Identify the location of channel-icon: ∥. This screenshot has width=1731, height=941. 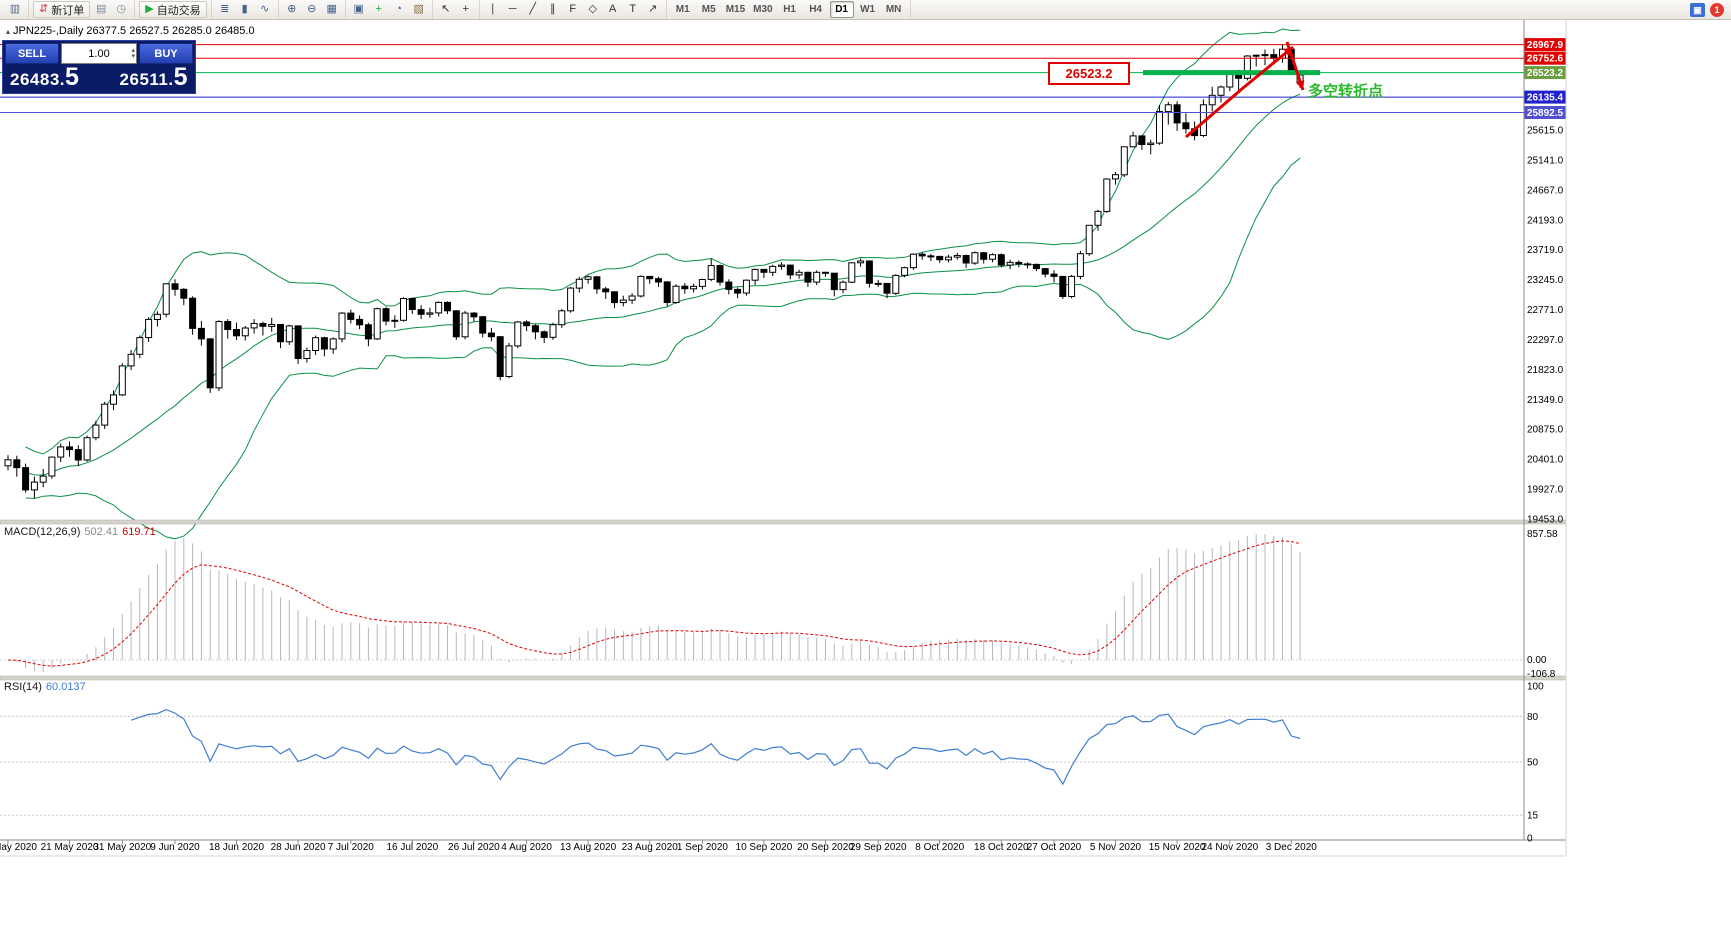
(553, 9).